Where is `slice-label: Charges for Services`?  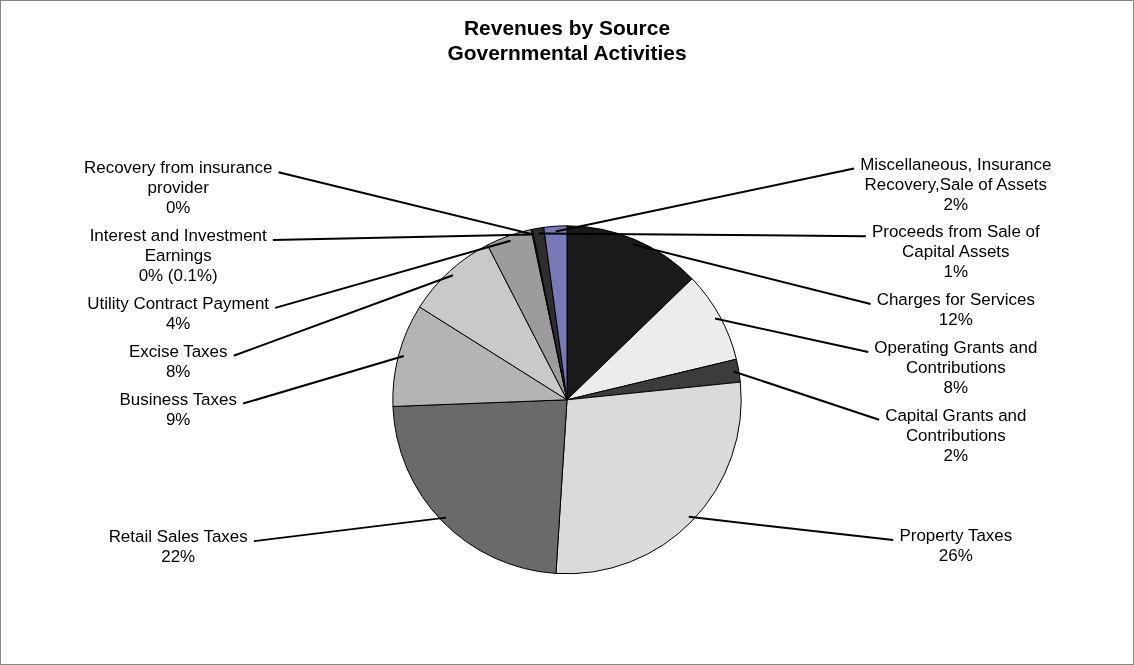 slice-label: Charges for Services is located at coordinates (955, 300).